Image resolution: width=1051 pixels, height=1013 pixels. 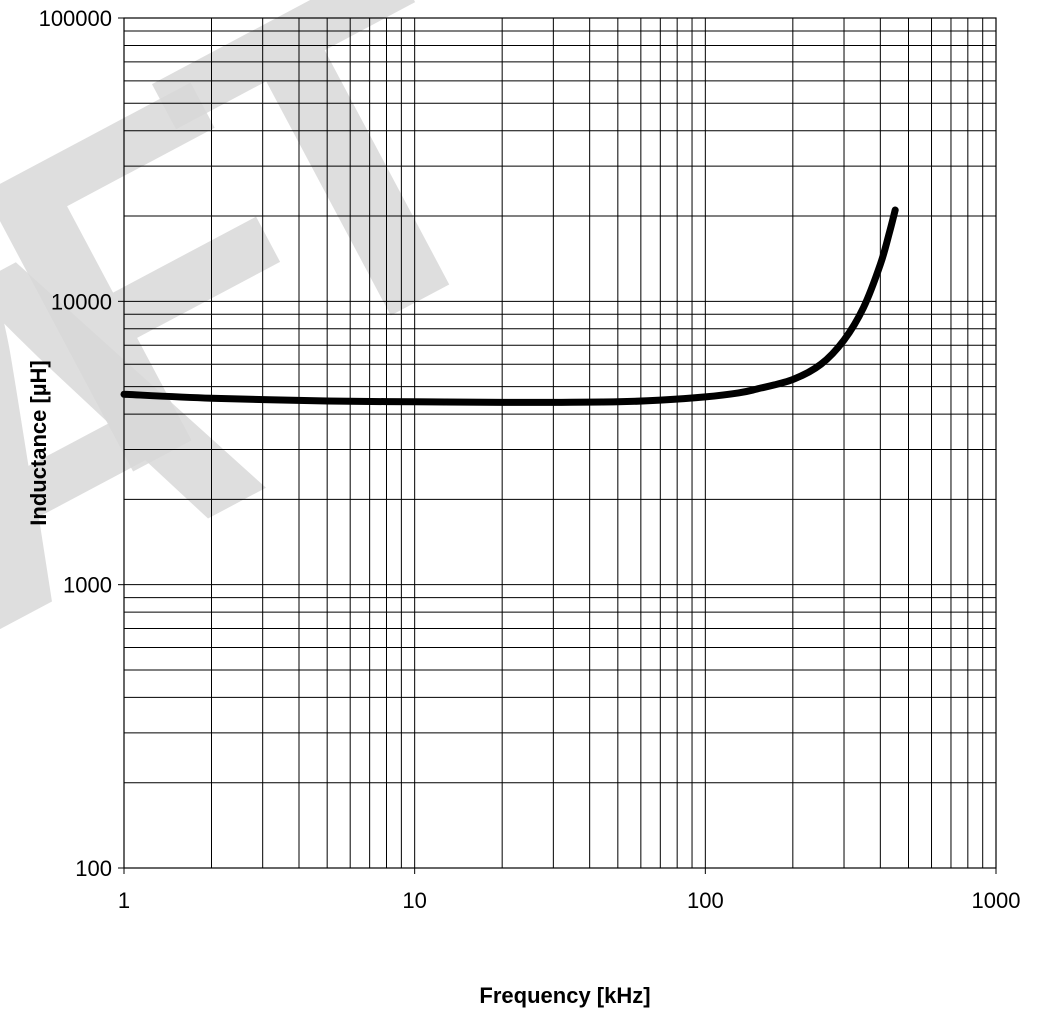 I want to click on y-tick-labels: 100 1000 10000 100000, so click(x=75, y=443).